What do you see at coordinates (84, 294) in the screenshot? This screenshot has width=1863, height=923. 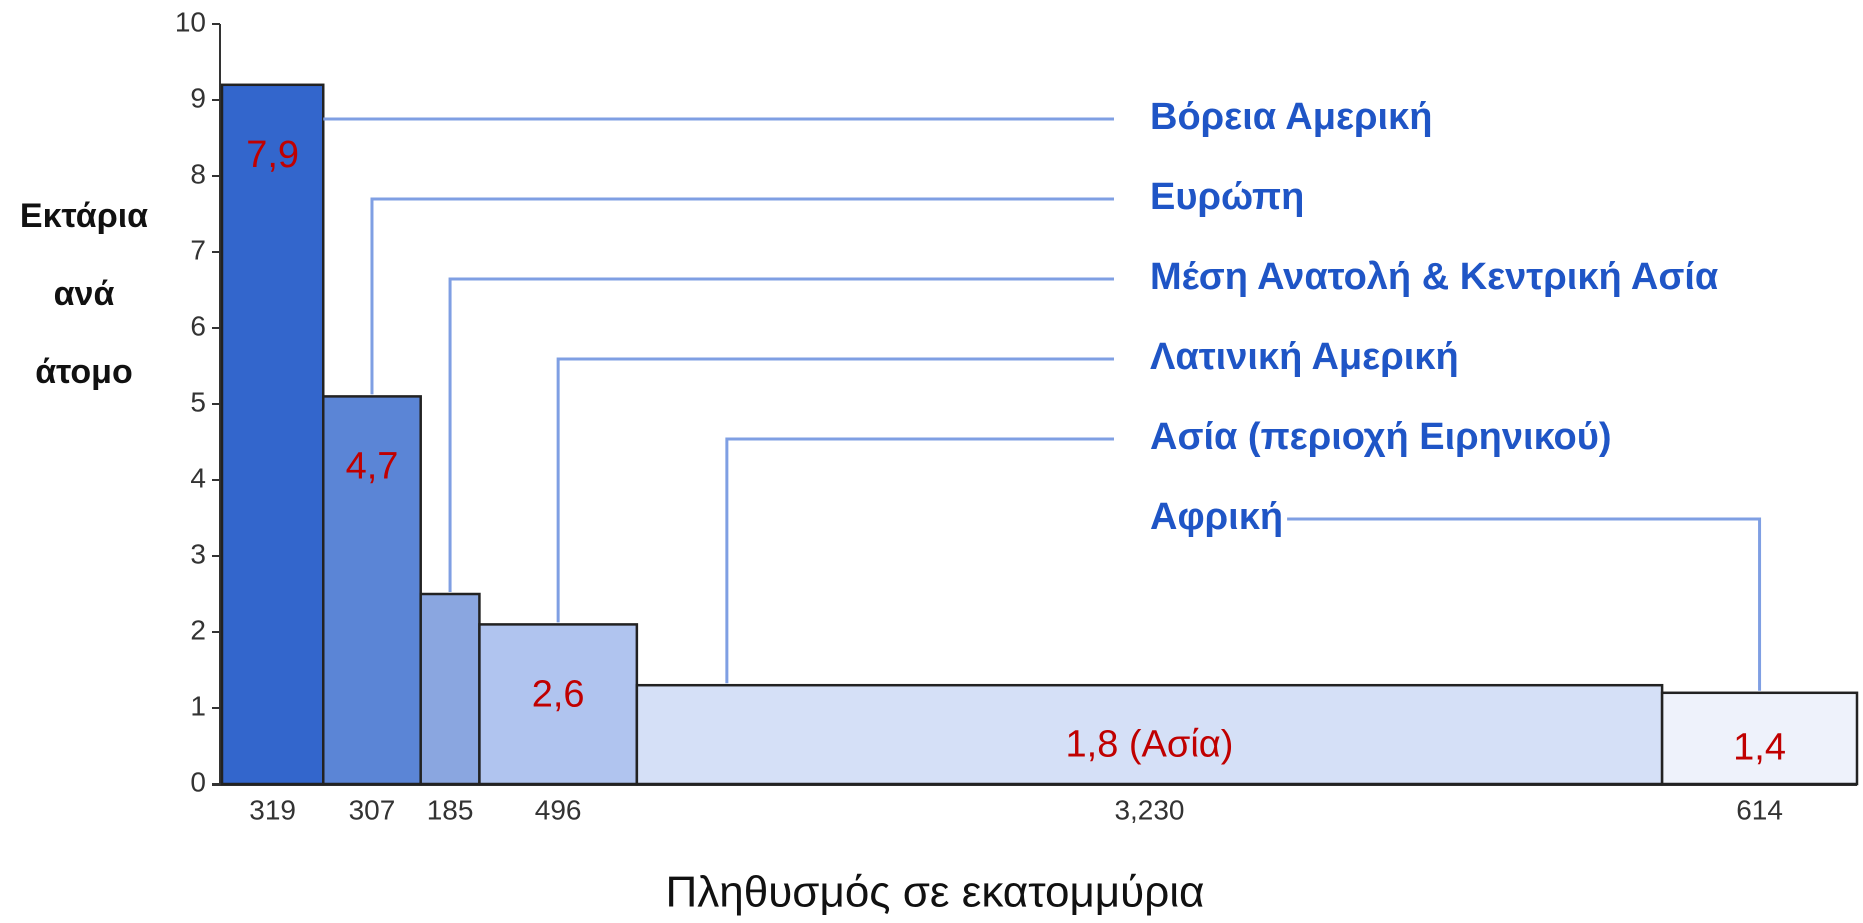 I see `y-axis-title: ανά` at bounding box center [84, 294].